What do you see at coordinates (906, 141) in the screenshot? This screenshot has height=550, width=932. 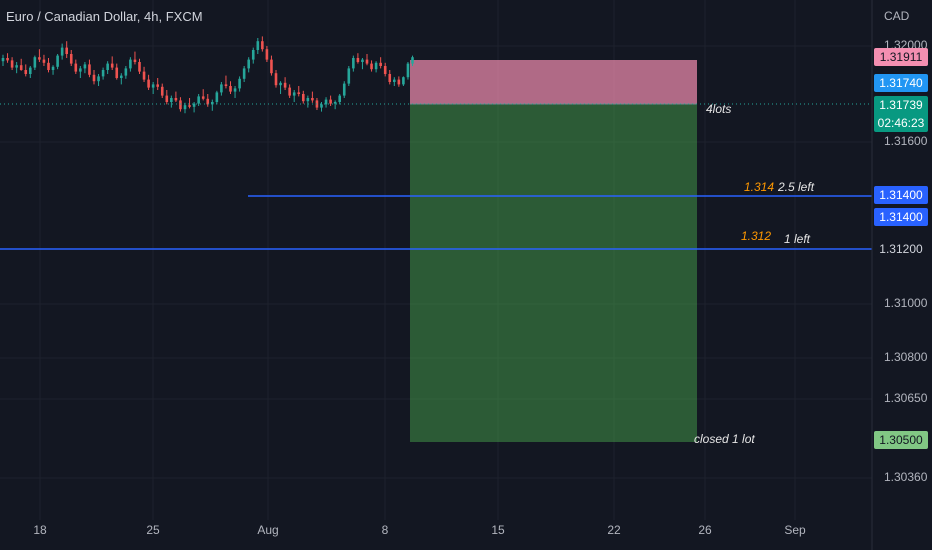 I see `price-tick-label: 1.31600` at bounding box center [906, 141].